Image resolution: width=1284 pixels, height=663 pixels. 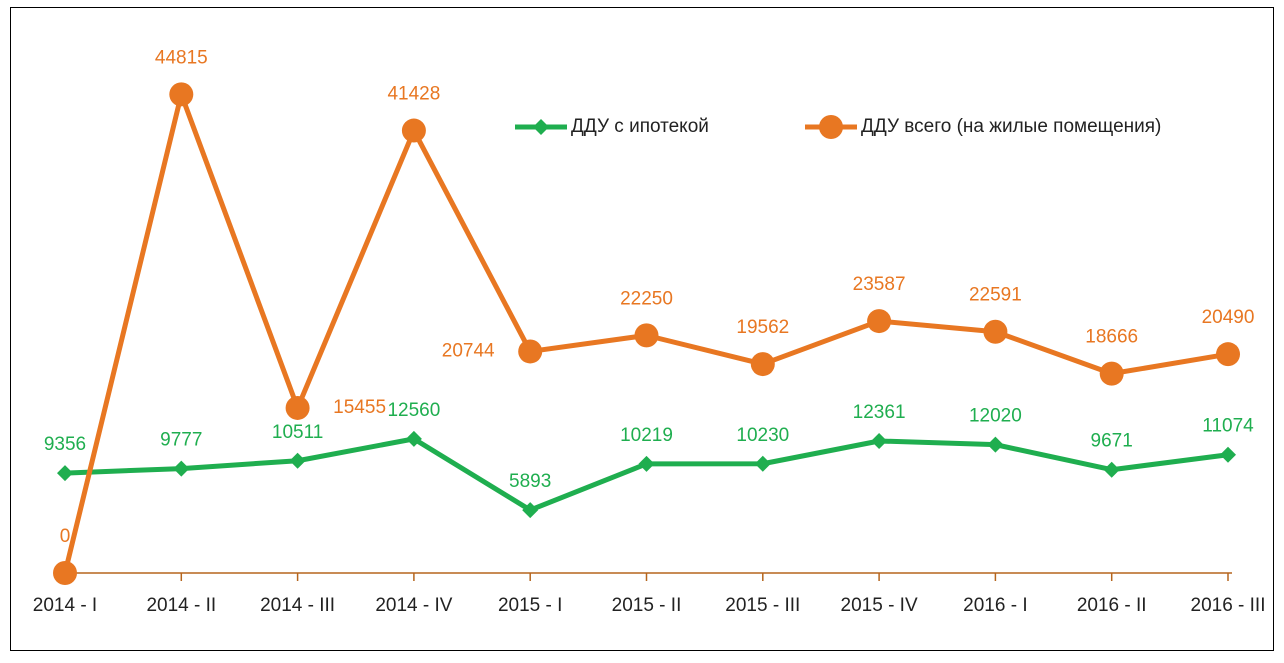 I want to click on data-label: 0, so click(x=65, y=536).